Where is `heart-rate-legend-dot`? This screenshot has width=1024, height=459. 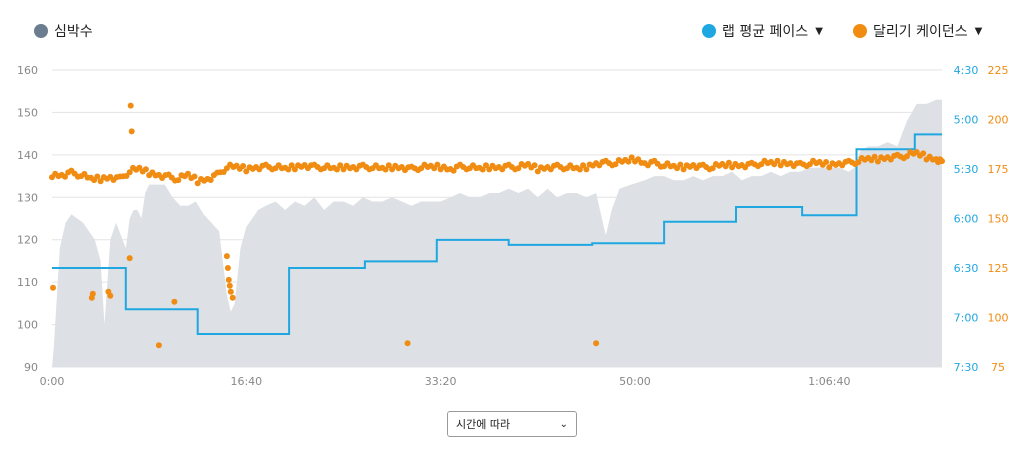 heart-rate-legend-dot is located at coordinates (41, 31).